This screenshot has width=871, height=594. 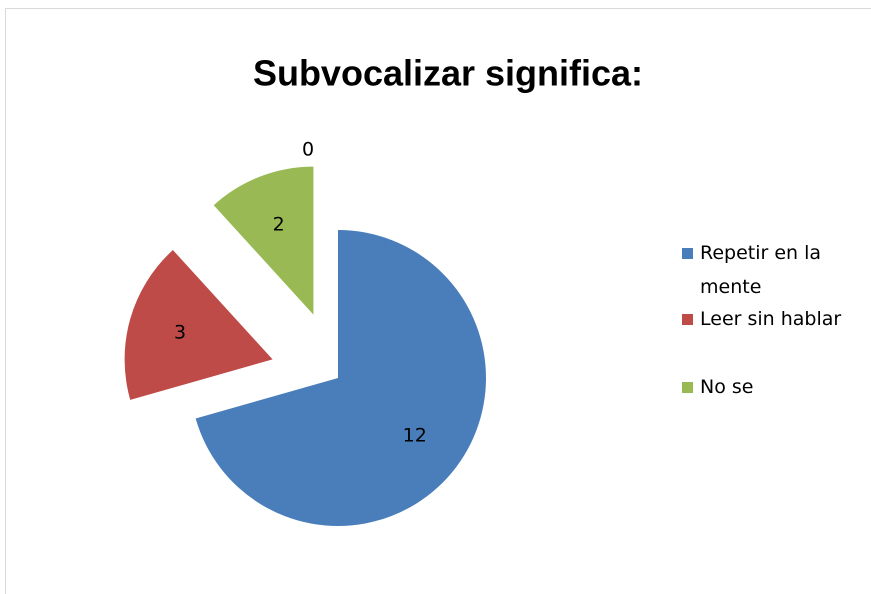 What do you see at coordinates (761, 270) in the screenshot?
I see `legend-label: Repetir en la mente` at bounding box center [761, 270].